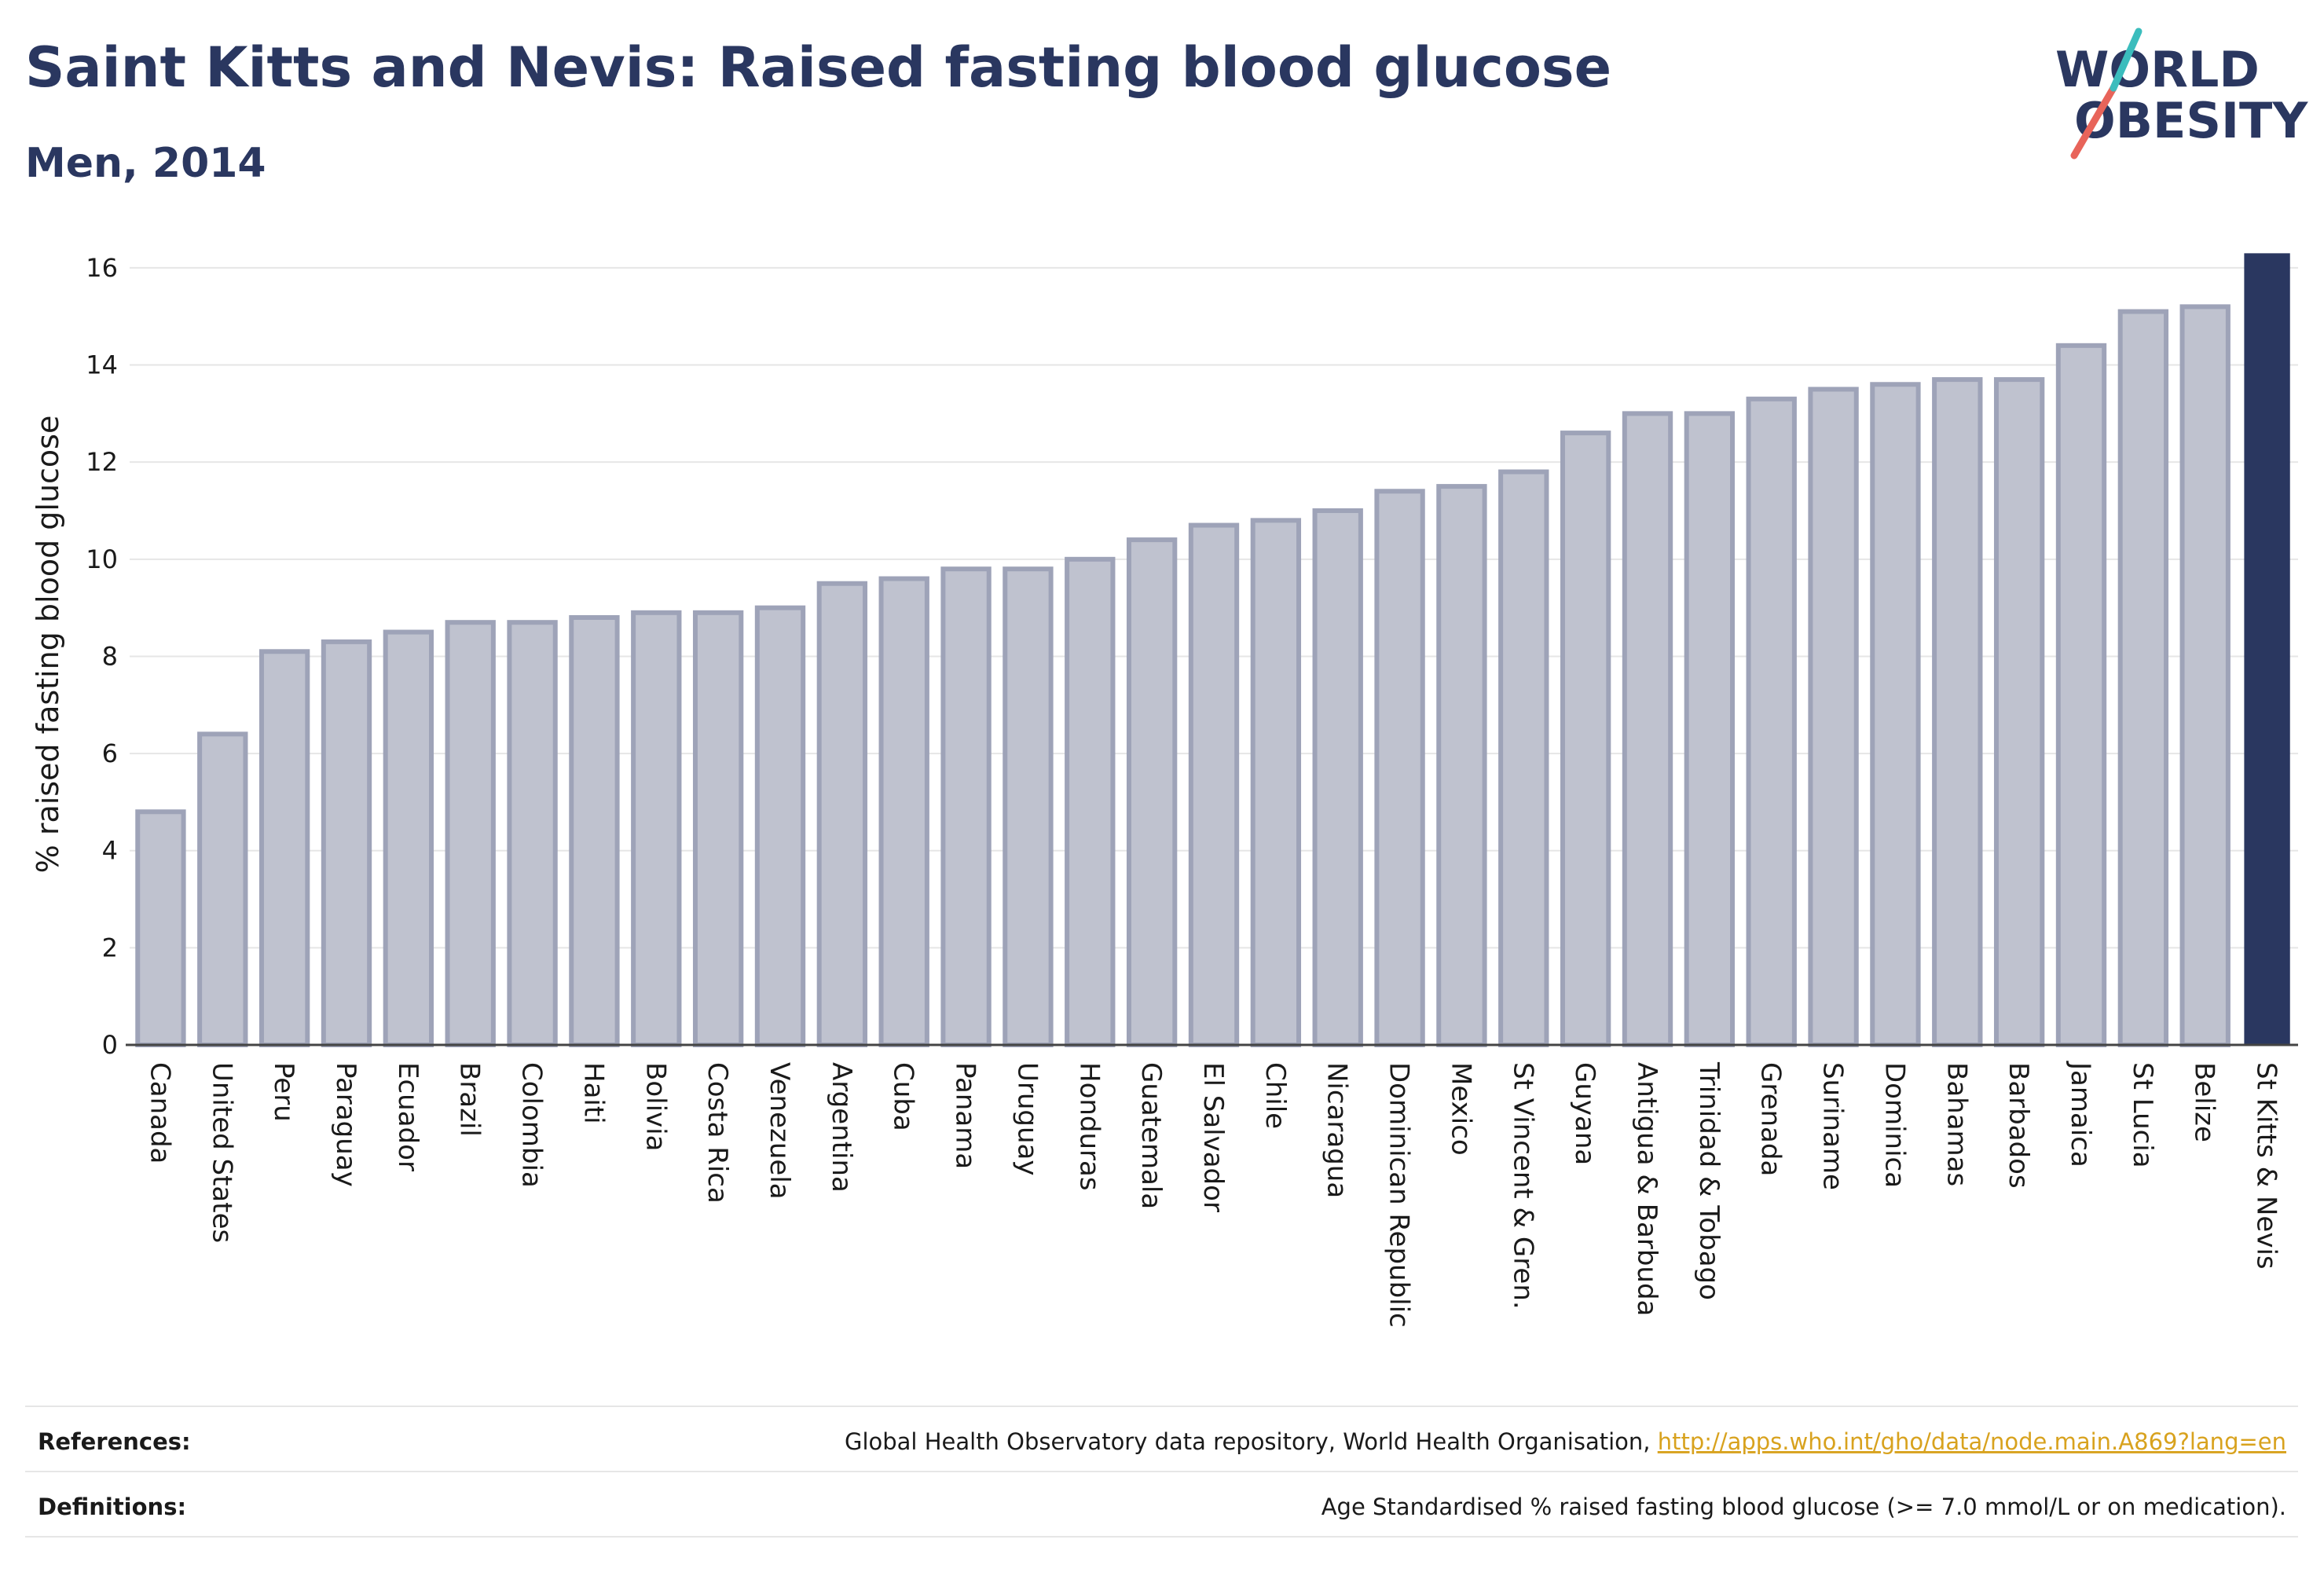  Describe the element at coordinates (283, 1092) in the screenshot. I see `x-category-label: Peru` at that location.